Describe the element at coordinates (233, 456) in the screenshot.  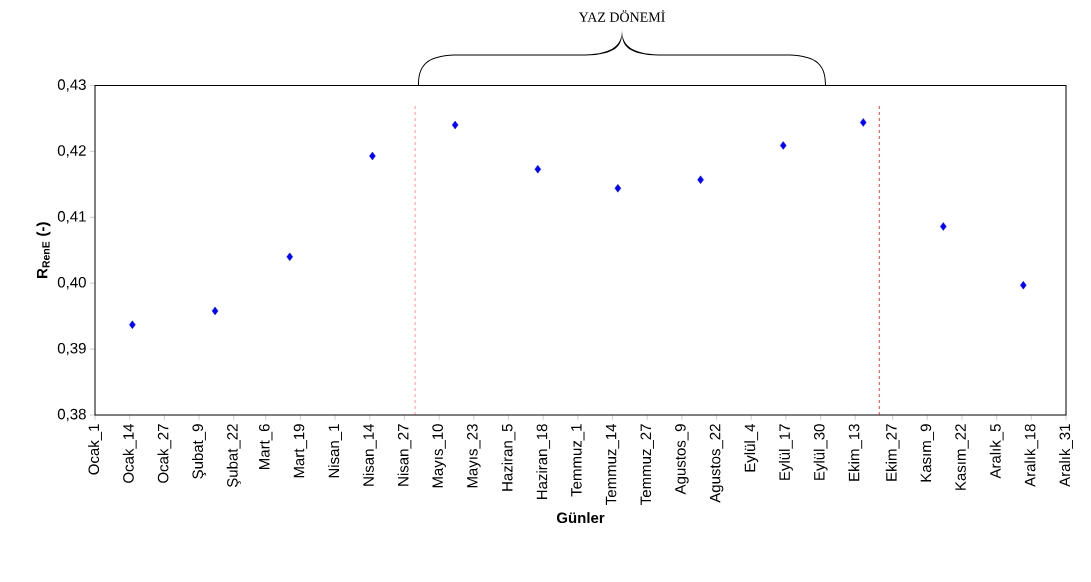
I see `x-tick-label: Şubat_22` at that location.